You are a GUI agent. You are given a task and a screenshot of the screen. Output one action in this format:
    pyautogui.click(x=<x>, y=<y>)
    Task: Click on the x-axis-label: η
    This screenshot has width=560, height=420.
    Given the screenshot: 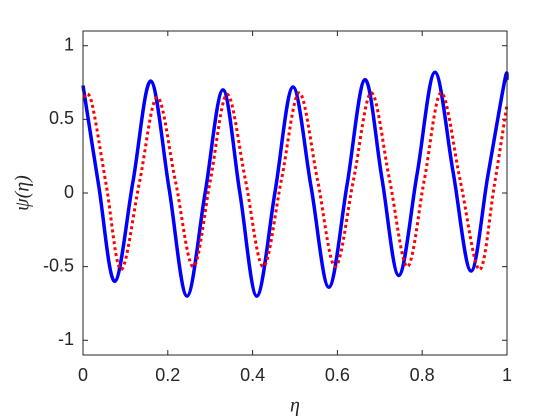 What is the action you would take?
    pyautogui.click(x=295, y=406)
    